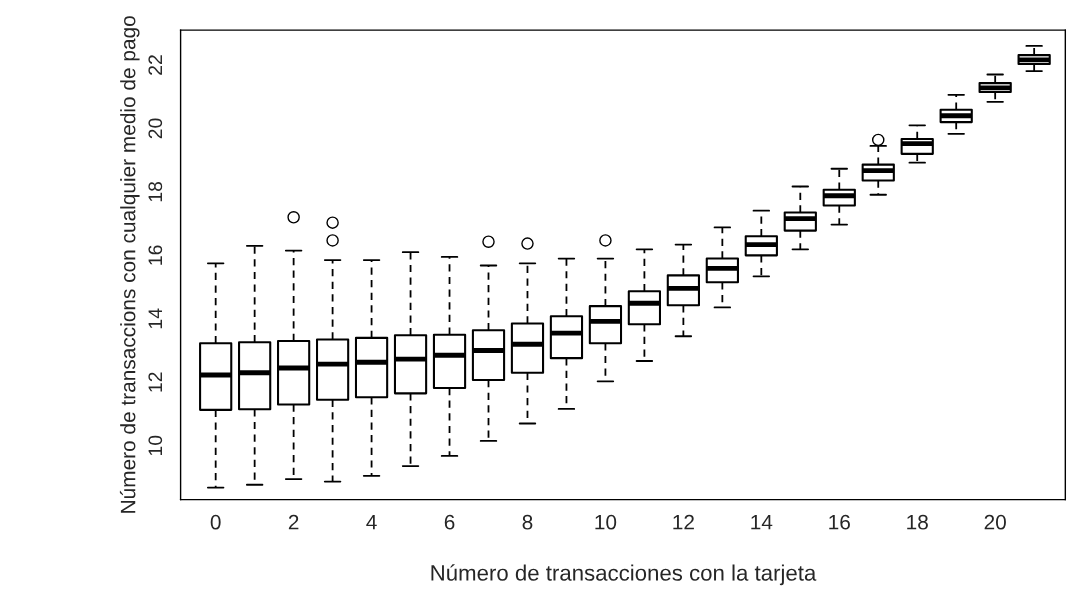 The height and width of the screenshot is (602, 1075). I want to click on y-tick-label: 22, so click(155, 65).